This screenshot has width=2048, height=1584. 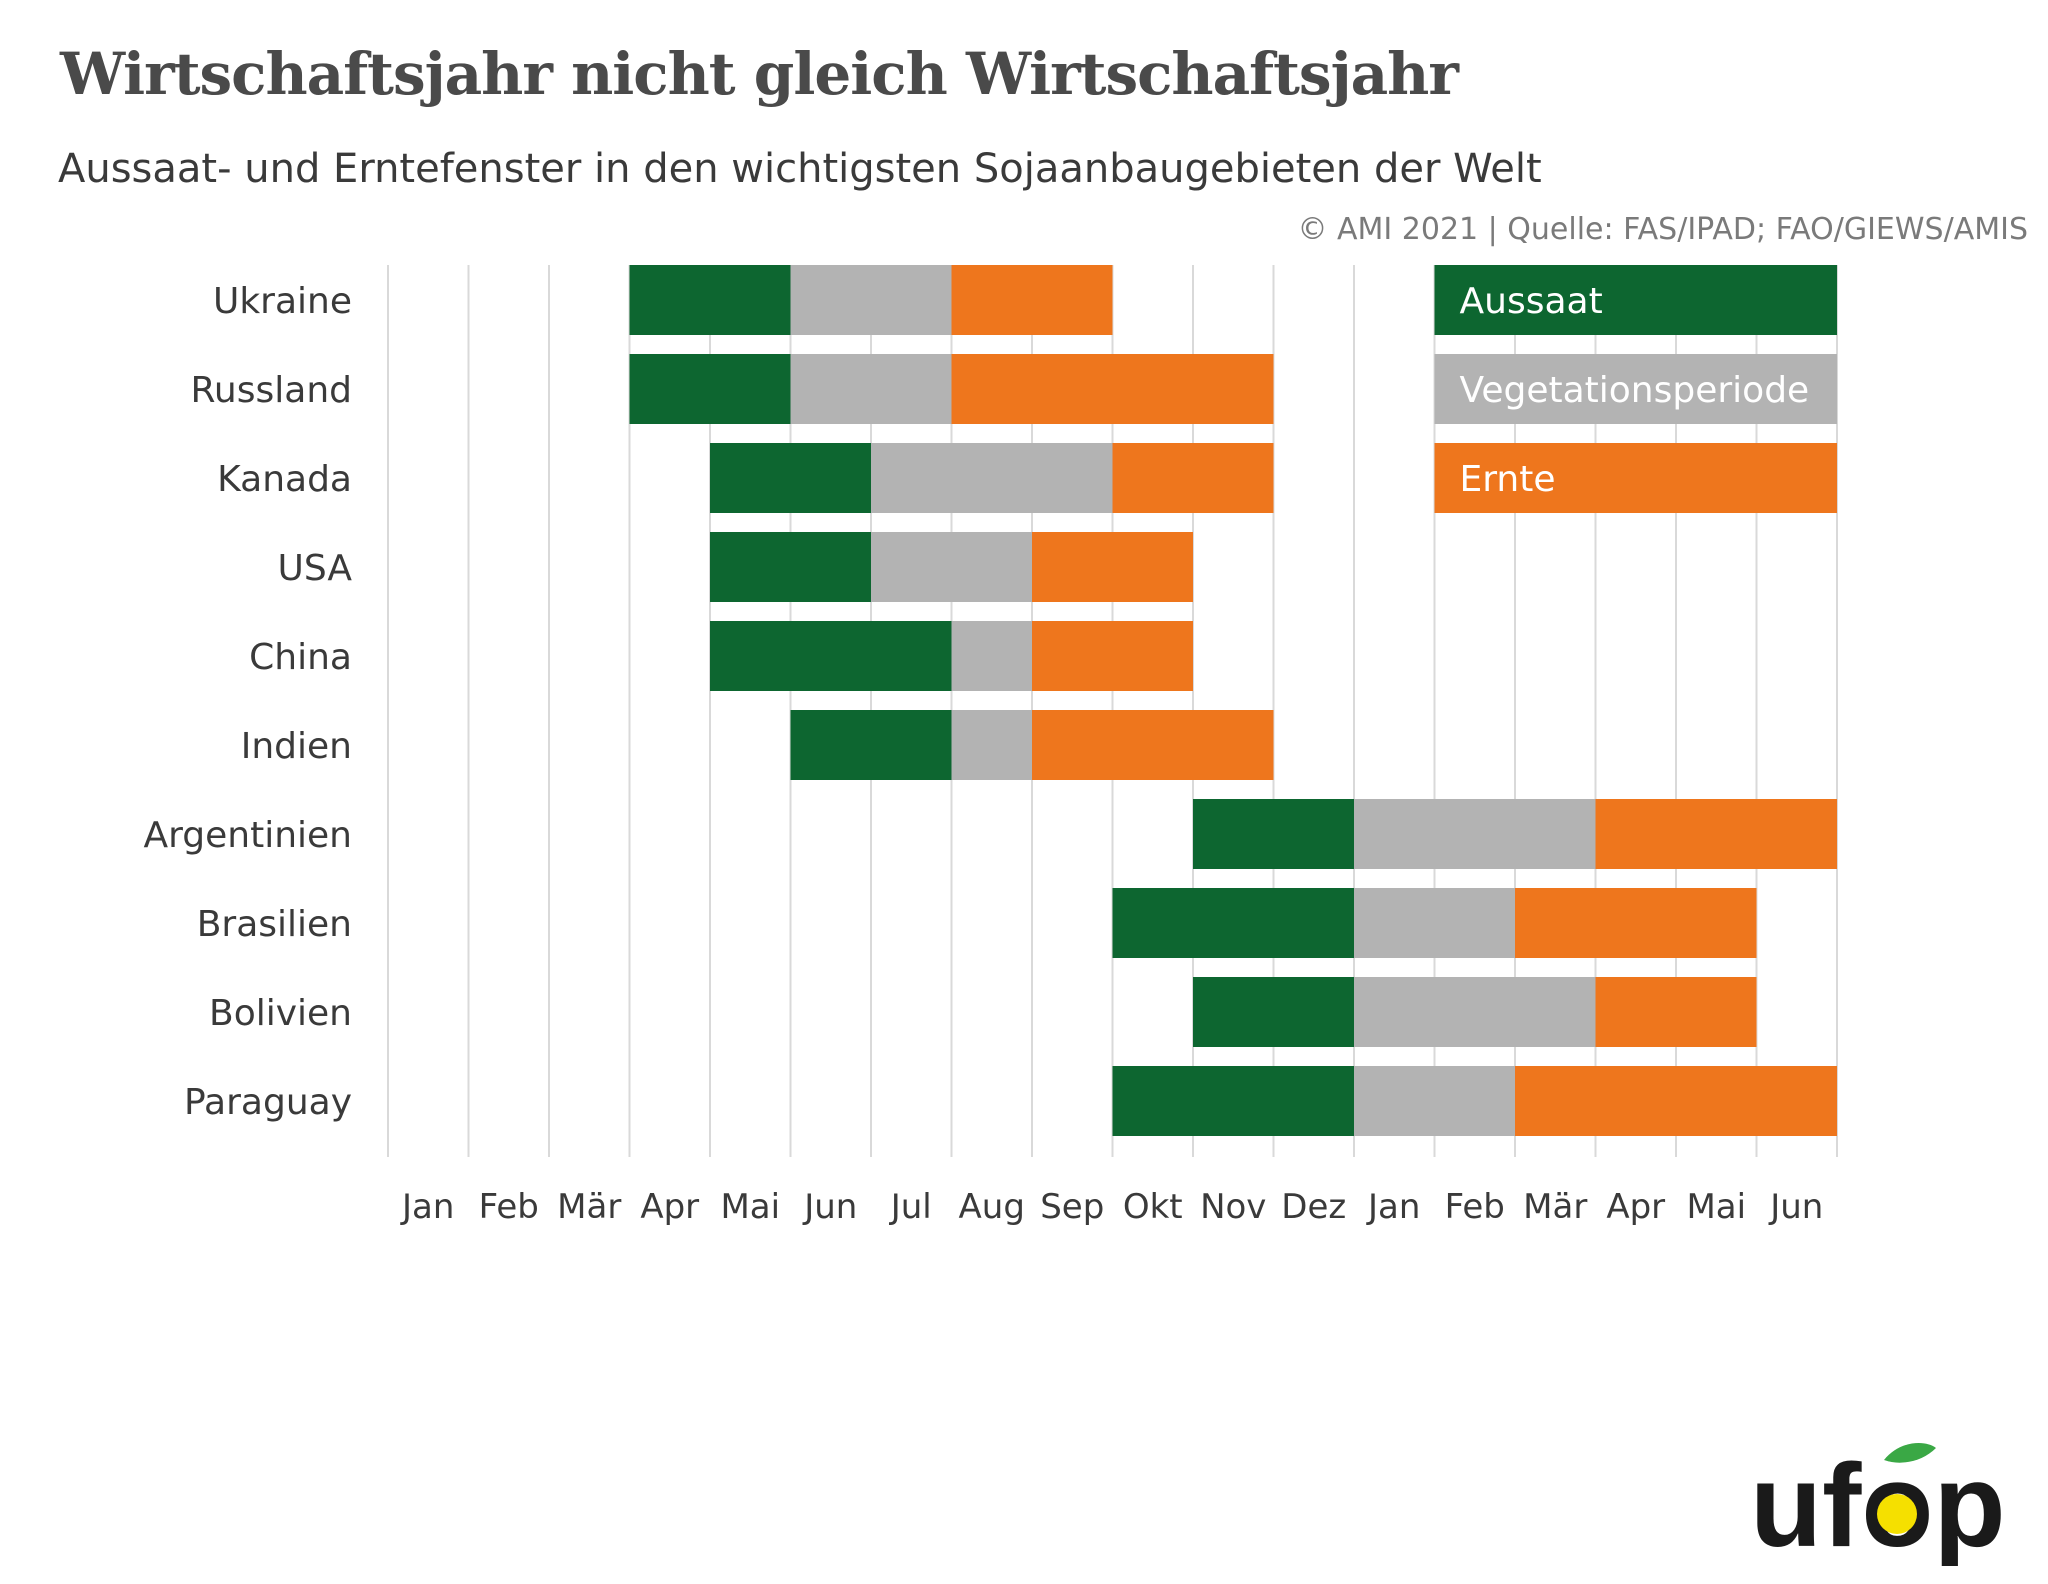 I want to click on row-label: Kanada, so click(x=284, y=479).